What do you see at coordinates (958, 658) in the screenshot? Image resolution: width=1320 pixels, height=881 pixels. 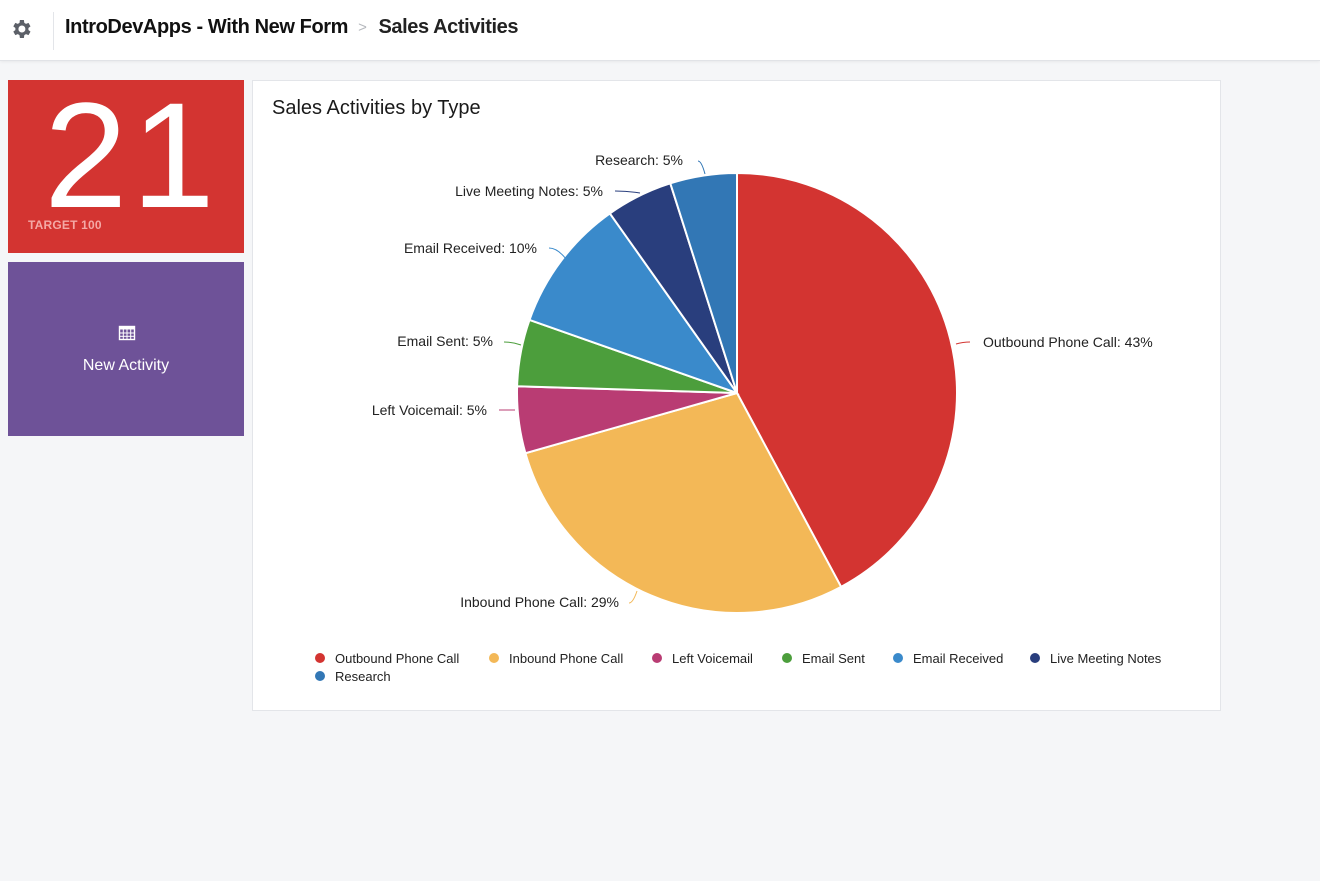 I see `legend-label: Email Received` at bounding box center [958, 658].